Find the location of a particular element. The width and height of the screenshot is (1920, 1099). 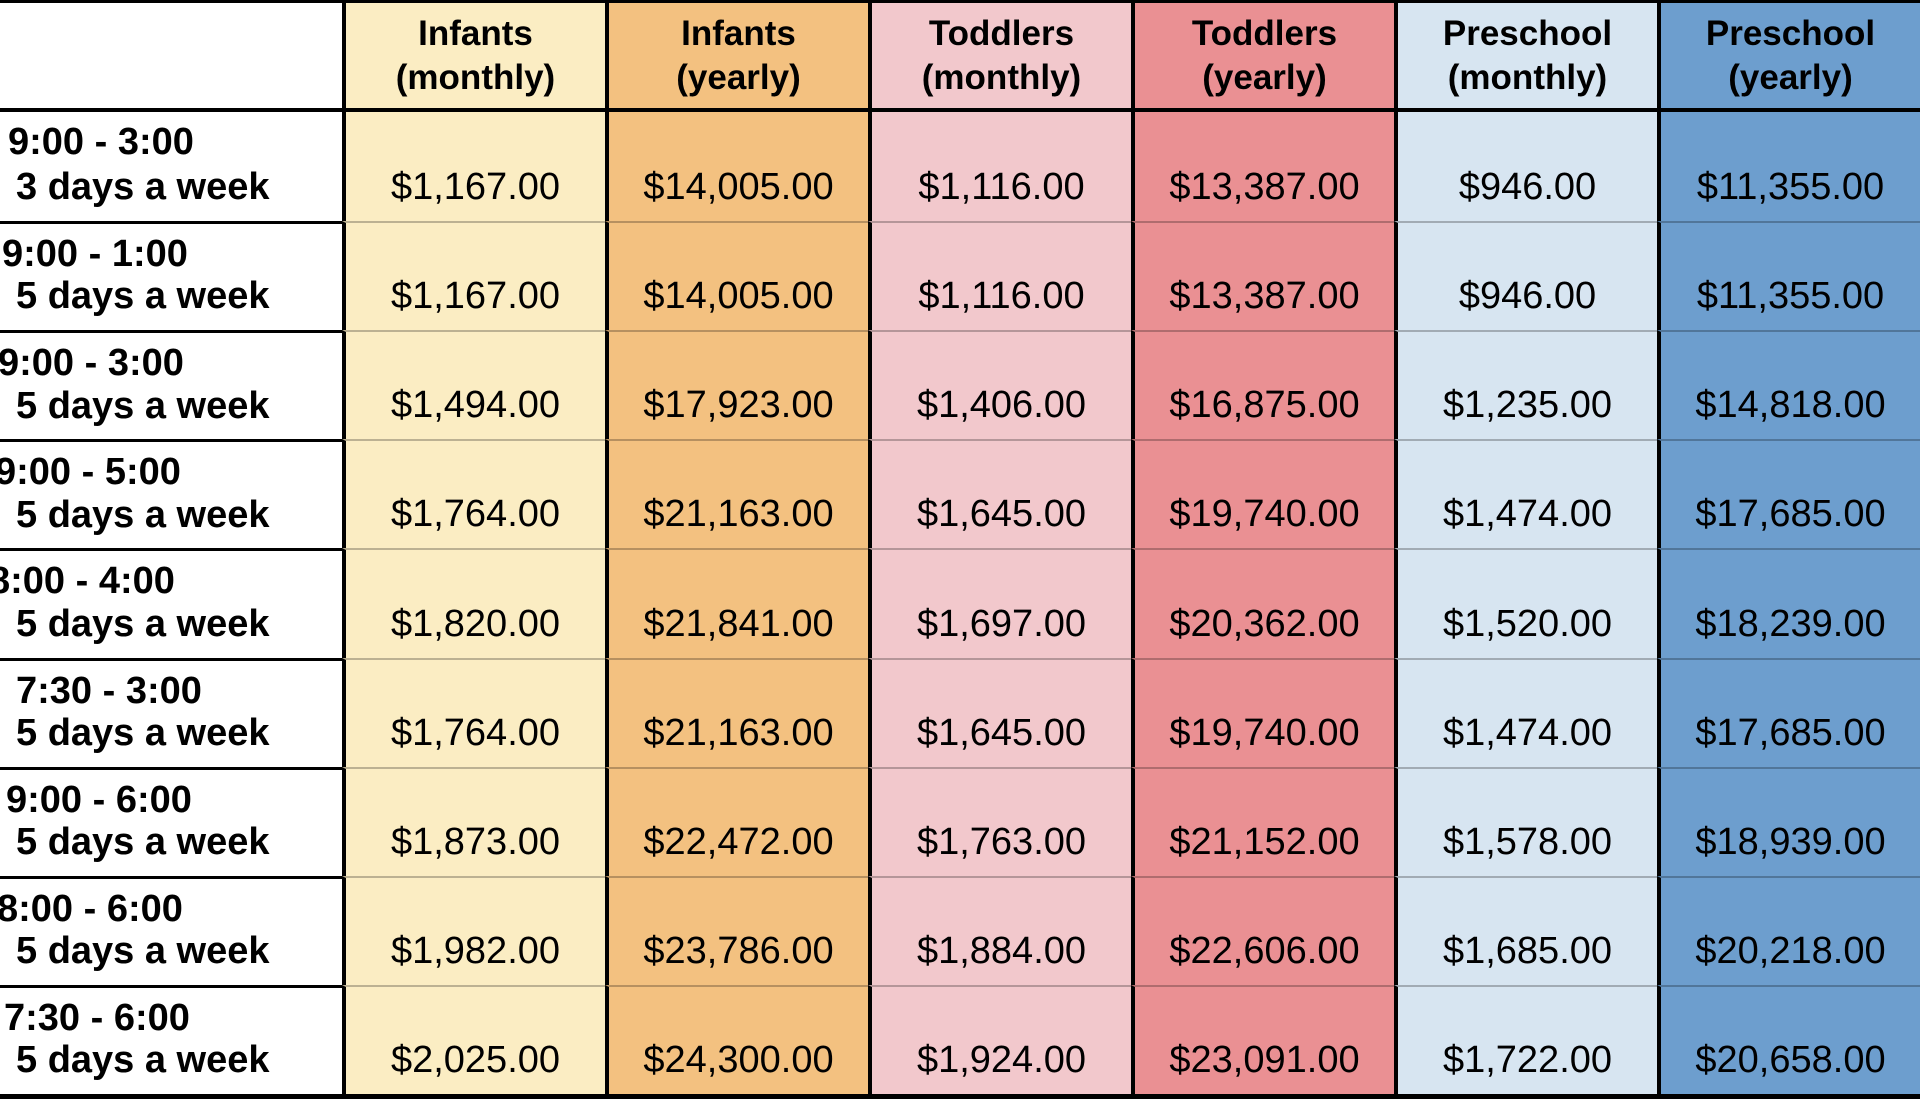

price-cell: $20,362.00 is located at coordinates (1262, 603).